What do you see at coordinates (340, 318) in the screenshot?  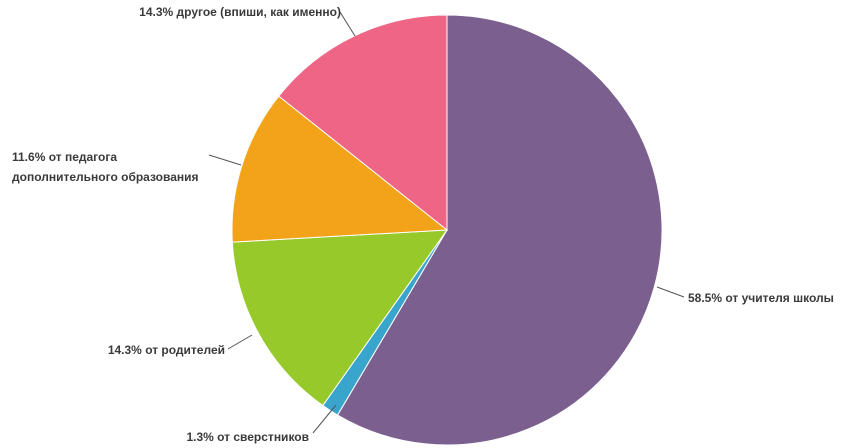 I see `pie-slice-parents` at bounding box center [340, 318].